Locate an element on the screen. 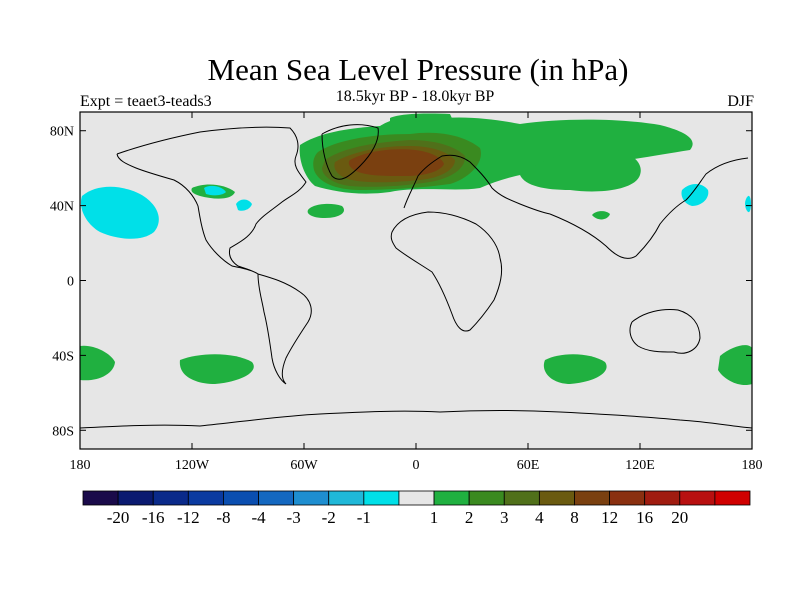  colorbar-label: -4 is located at coordinates (258, 517).